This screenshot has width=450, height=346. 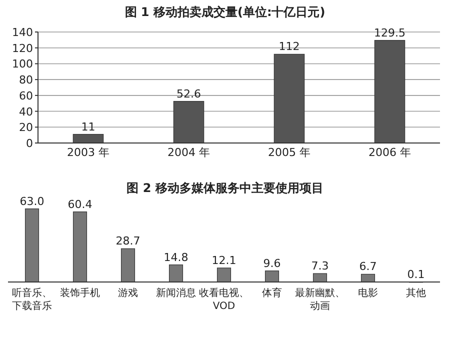 What do you see at coordinates (225, 12) in the screenshot?
I see `chart-title: 图 1 移动拍卖成交量(单位:十亿日元)` at bounding box center [225, 12].